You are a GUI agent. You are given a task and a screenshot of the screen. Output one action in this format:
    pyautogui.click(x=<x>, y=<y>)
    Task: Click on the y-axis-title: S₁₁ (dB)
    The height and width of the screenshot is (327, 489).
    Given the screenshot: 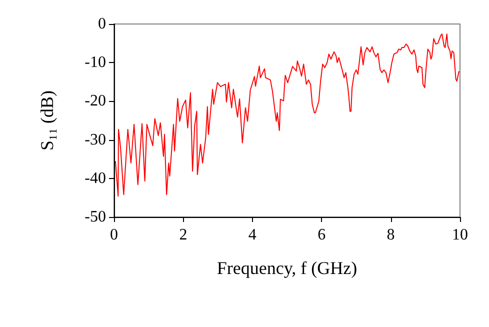 What is the action you would take?
    pyautogui.click(x=47, y=120)
    